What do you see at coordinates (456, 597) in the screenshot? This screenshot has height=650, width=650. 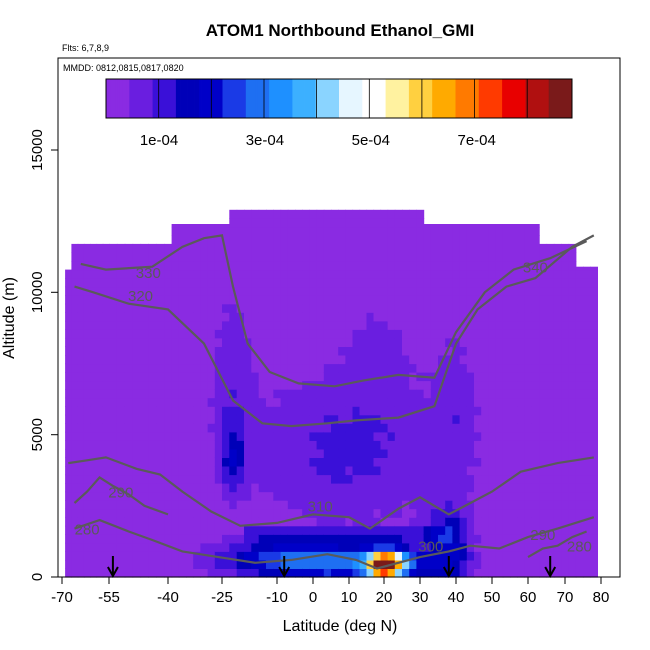 I see `x-tick-label: 40` at bounding box center [456, 597].